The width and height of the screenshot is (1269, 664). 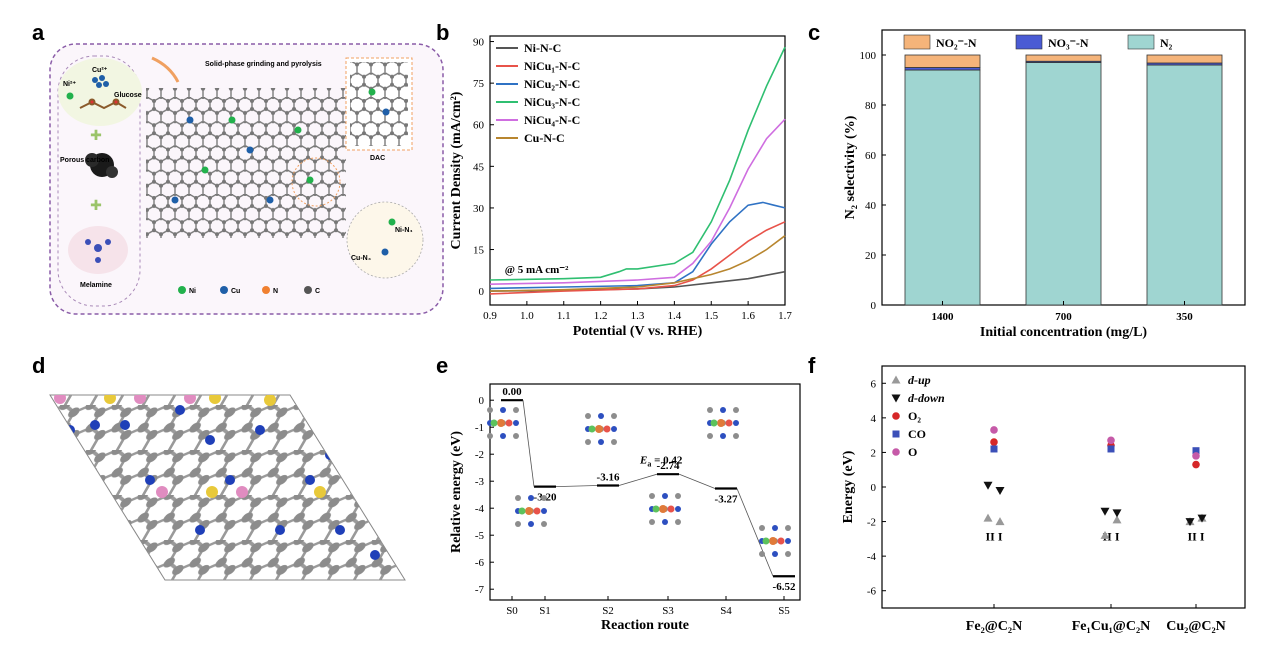 What do you see at coordinates (564, 316) in the screenshot?
I see `x-tick-label: 1.1` at bounding box center [564, 316].